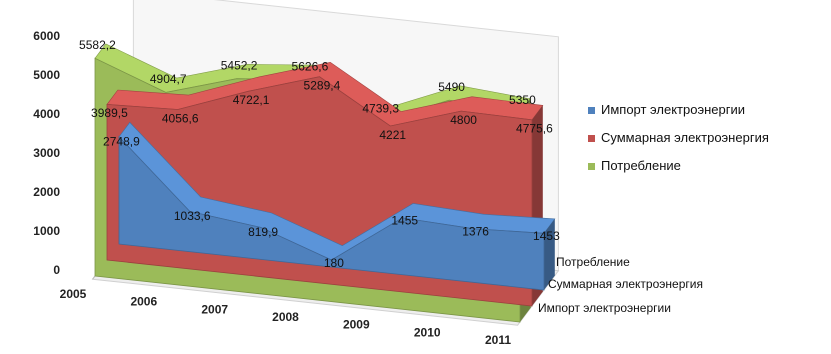 Image resolution: width=831 pixels, height=354 pixels. I want to click on x-tick-label: 2010, so click(427, 332).